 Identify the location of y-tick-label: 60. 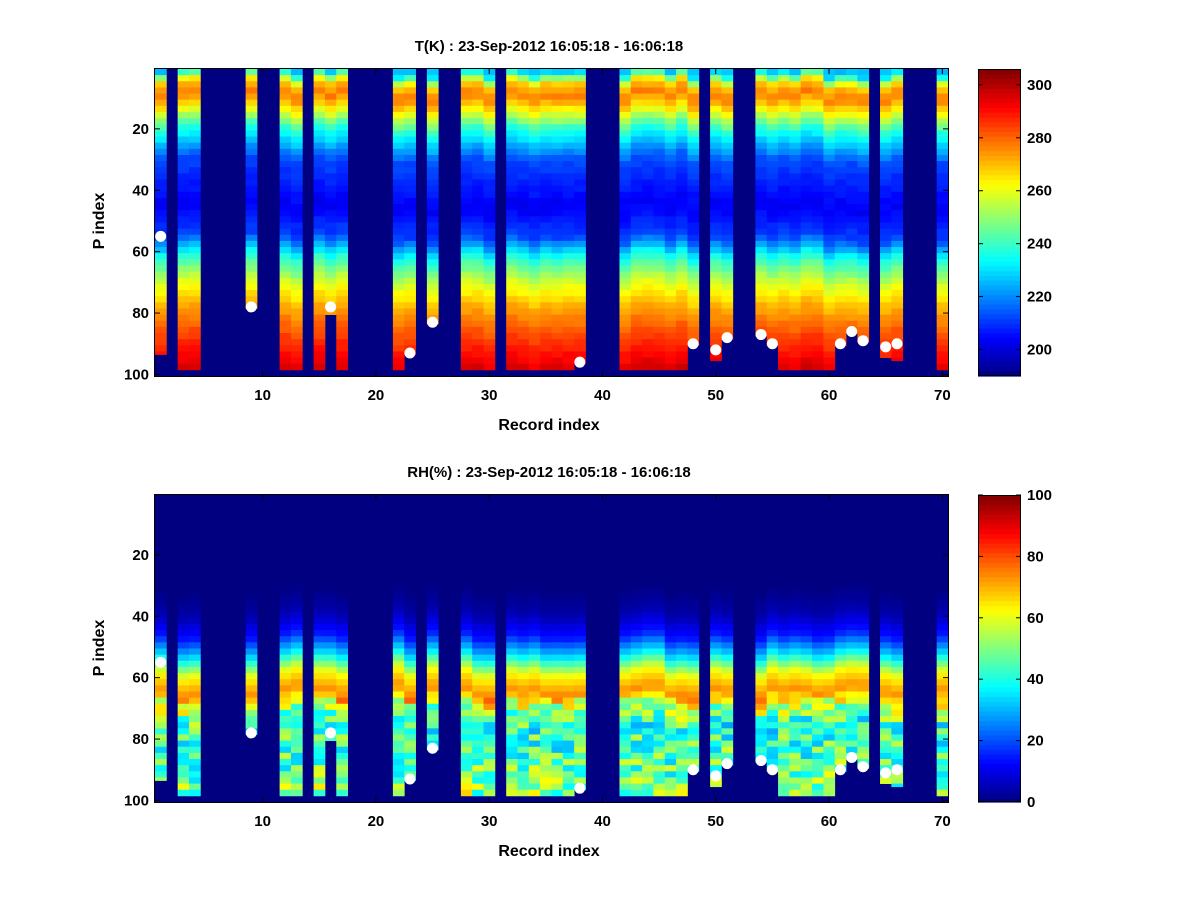
(140, 678).